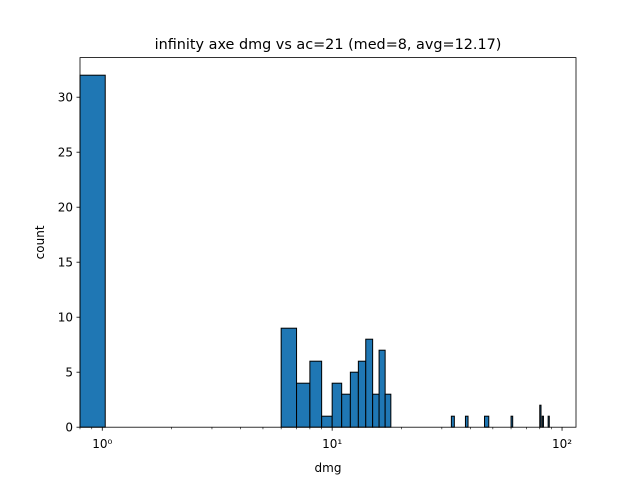 The image size is (640, 480). What do you see at coordinates (65, 318) in the screenshot?
I see `y-tick-label: 10` at bounding box center [65, 318].